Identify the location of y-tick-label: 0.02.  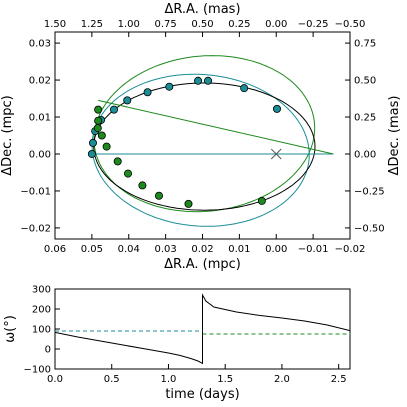
(40, 81).